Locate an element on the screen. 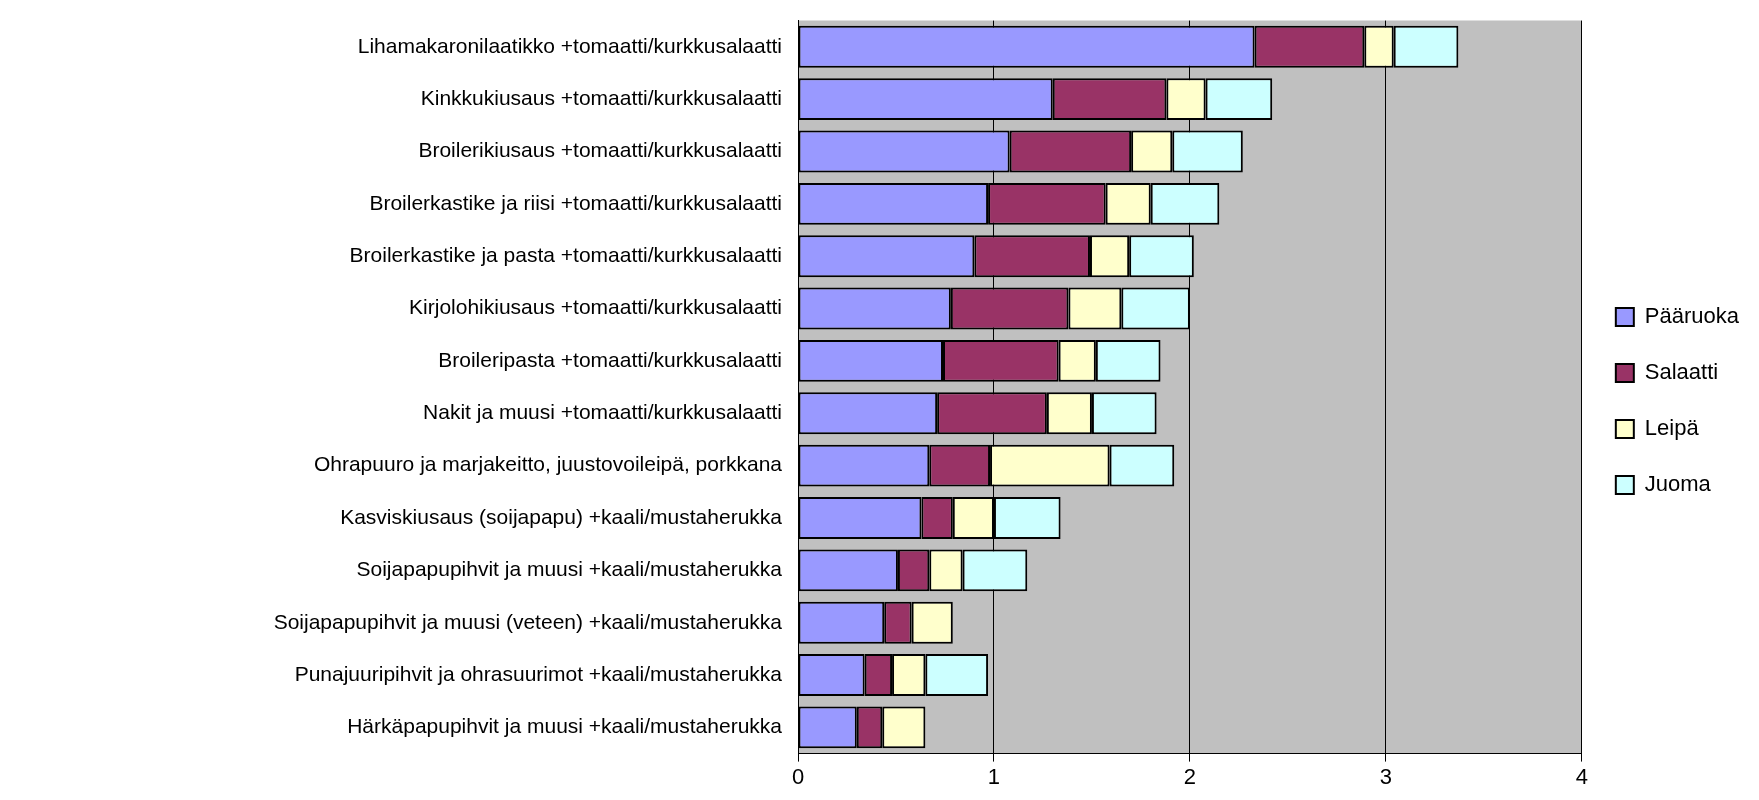 This screenshot has width=1759, height=800. y-tick-label: Kasviskiusaus (soijapapu) +kaali/mustaherukka is located at coordinates (561, 516).